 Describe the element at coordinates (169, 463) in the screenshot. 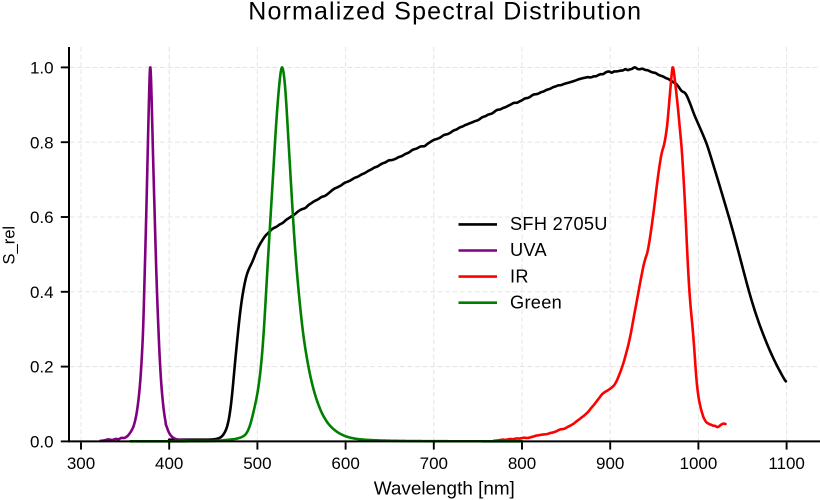

I see `svg-text: 400` at that location.